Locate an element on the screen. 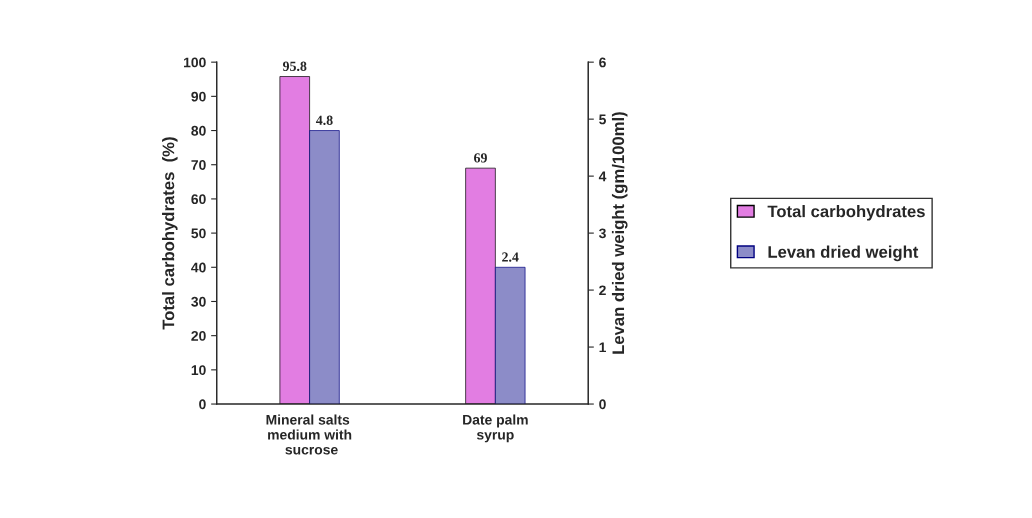 The image size is (1032, 518). y2-axis-title: Levan dried weight (gm/100ml) is located at coordinates (619, 233).